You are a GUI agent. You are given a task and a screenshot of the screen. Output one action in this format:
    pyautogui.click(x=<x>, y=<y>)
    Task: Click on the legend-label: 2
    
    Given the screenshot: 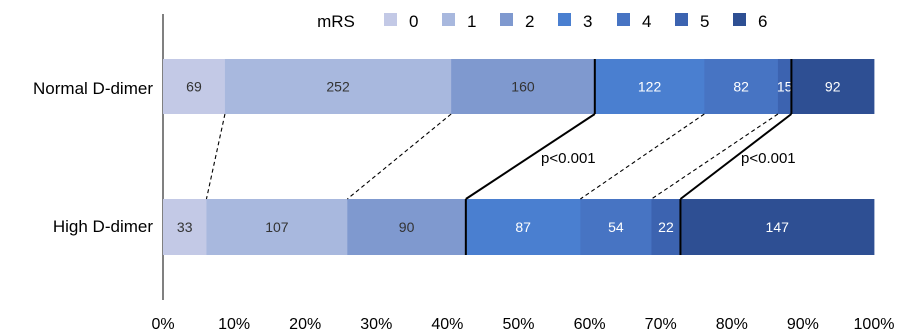 What is the action you would take?
    pyautogui.click(x=529, y=21)
    